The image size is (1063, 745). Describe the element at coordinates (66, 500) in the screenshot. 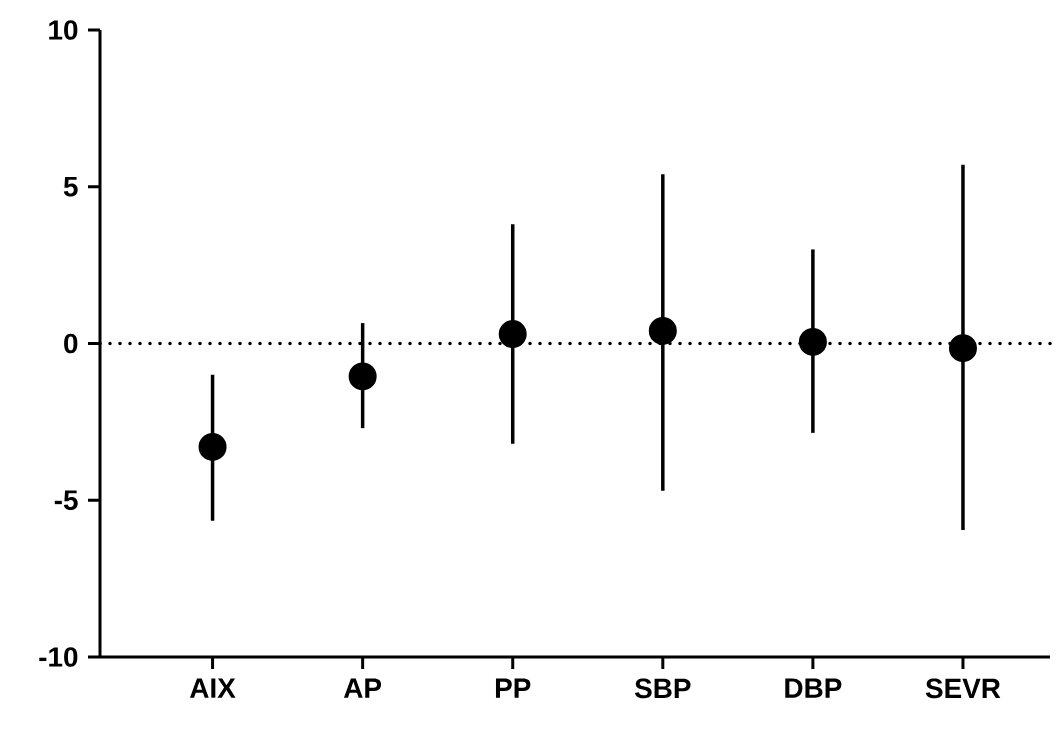

I see `y-tick-label: -5` at that location.